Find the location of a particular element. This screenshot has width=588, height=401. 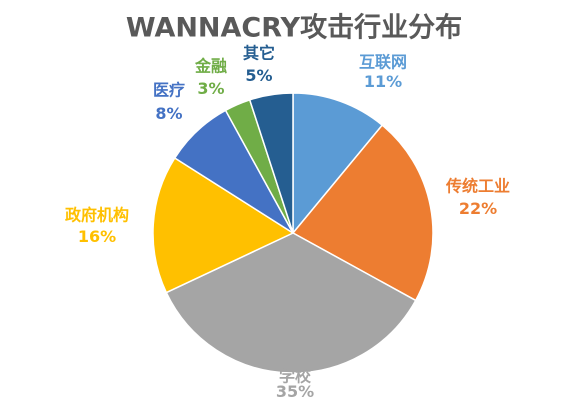

slice-percent-6: 5% is located at coordinates (258, 75).